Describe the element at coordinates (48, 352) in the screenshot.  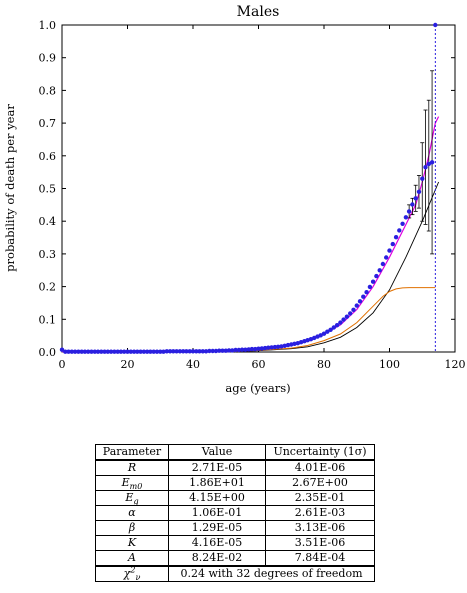
I see `y-tick-label: 0.0` at that location.